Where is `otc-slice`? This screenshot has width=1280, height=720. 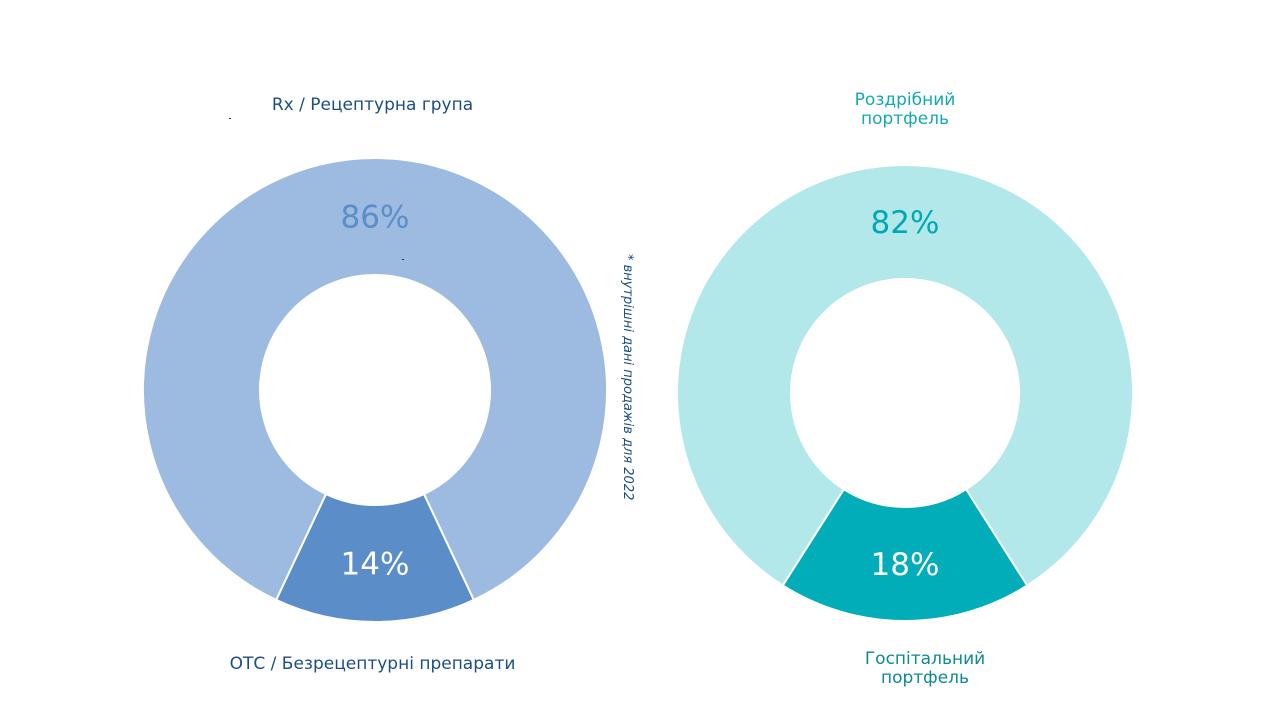
otc-slice is located at coordinates (375, 557).